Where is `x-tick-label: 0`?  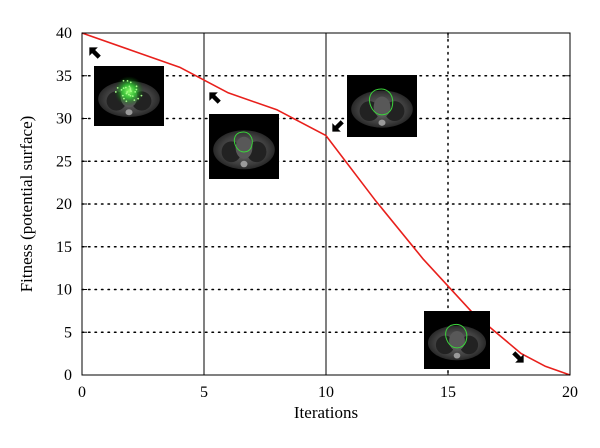
x-tick-label: 0 is located at coordinates (82, 392).